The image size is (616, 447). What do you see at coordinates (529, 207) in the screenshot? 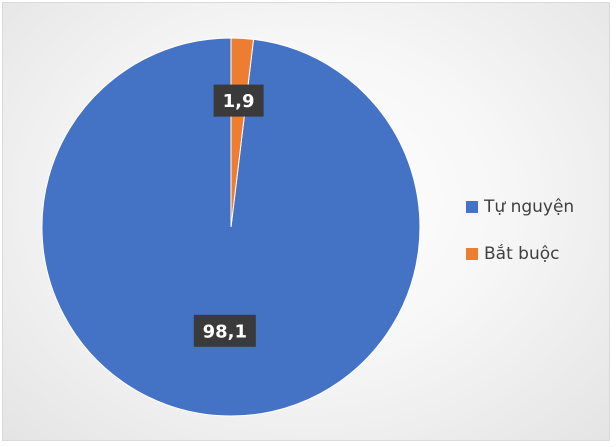
I see `legend-label-tu-nguyen: Tự nguyện` at bounding box center [529, 207].